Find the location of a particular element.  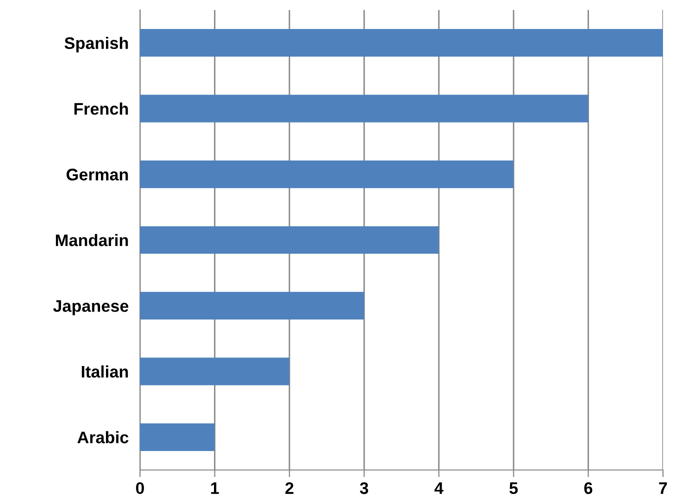

y-tick-label: Japanese is located at coordinates (90, 308).